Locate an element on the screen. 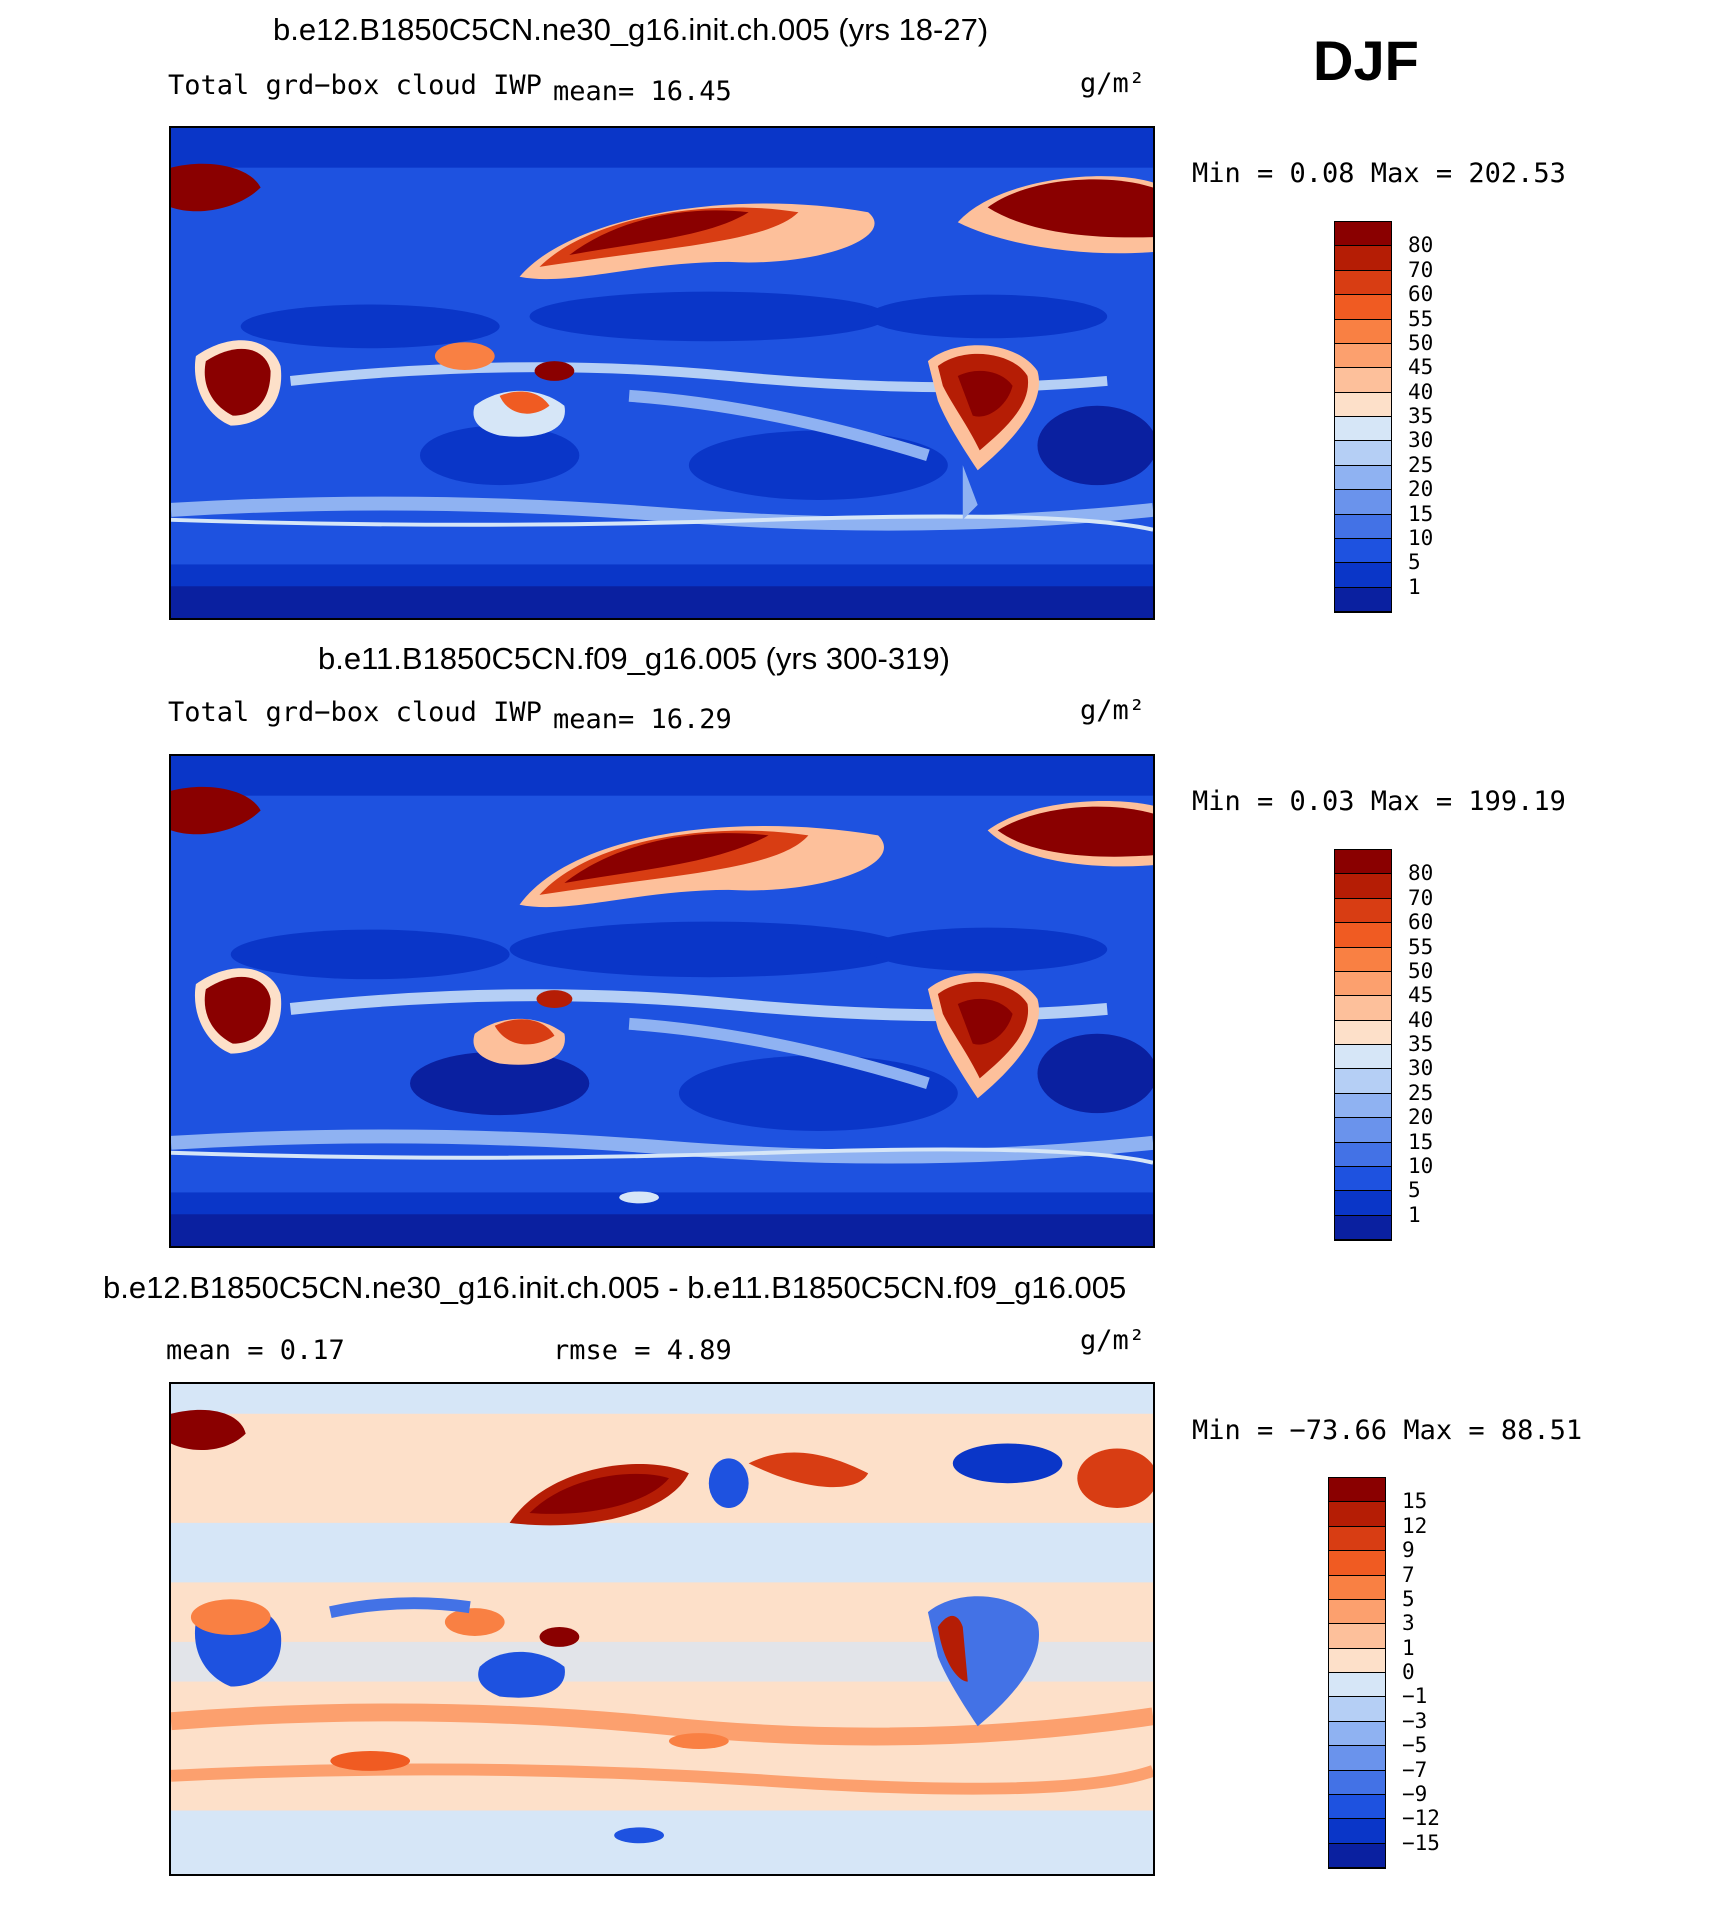  colorbar-tick-label: 7 is located at coordinates (1408, 1575).